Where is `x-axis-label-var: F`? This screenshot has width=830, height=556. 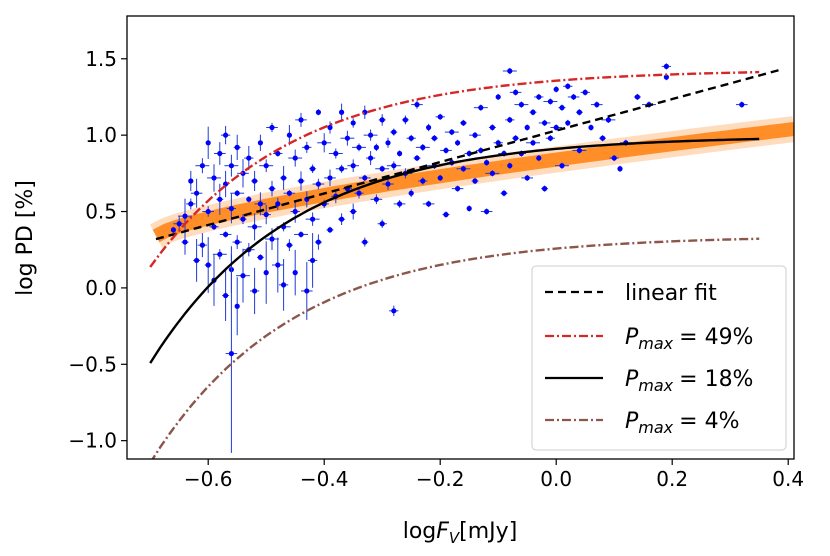
x-axis-label-var: F is located at coordinates (442, 531).